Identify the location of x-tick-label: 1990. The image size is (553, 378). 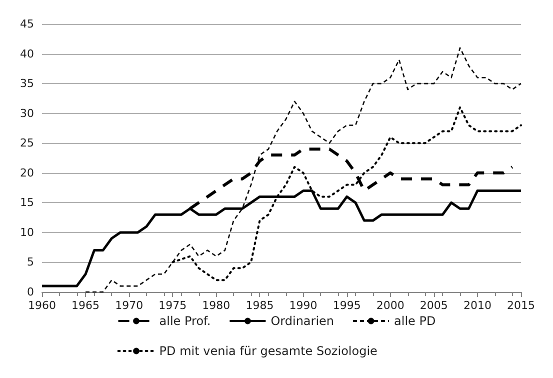
(303, 305).